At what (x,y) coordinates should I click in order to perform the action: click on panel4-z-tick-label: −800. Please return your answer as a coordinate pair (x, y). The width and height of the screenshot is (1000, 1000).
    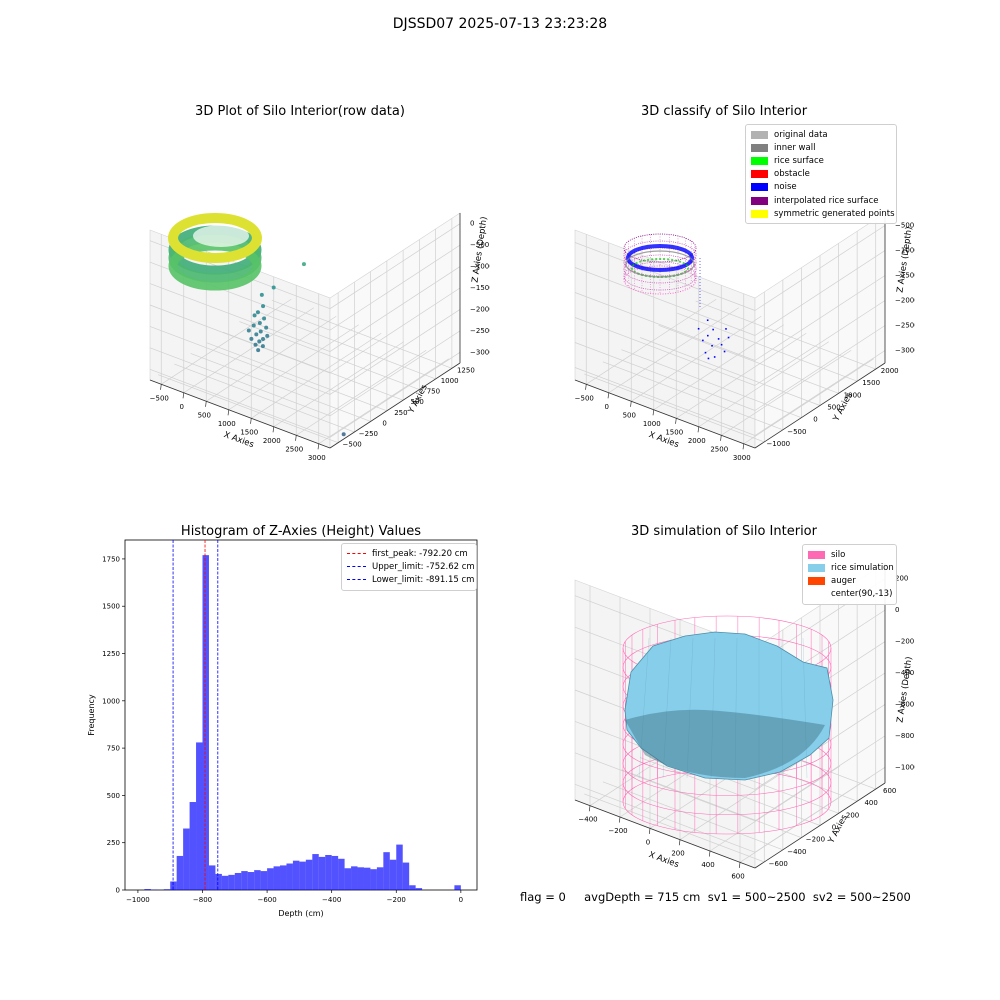
    Looking at the image, I should click on (904, 736).